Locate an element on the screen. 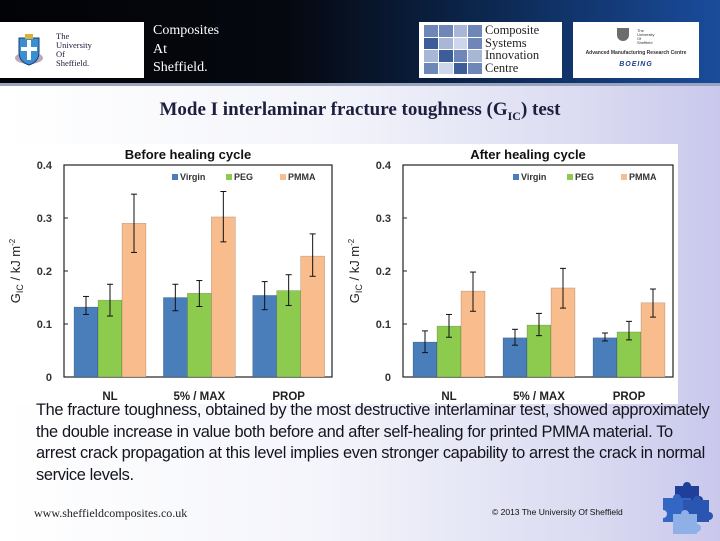  header-title: Composites At Sheffield. is located at coordinates (186, 49).